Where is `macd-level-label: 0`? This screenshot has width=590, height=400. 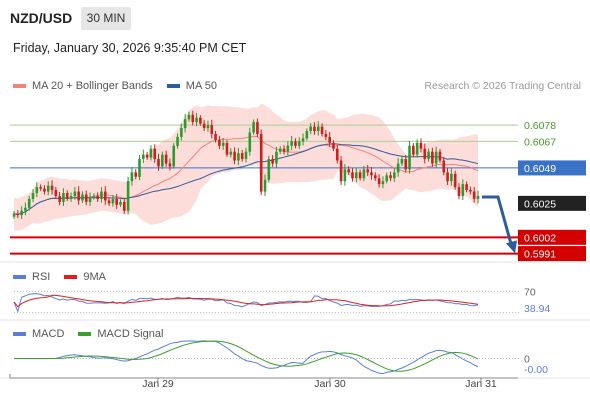
macd-level-label: 0 is located at coordinates (527, 360).